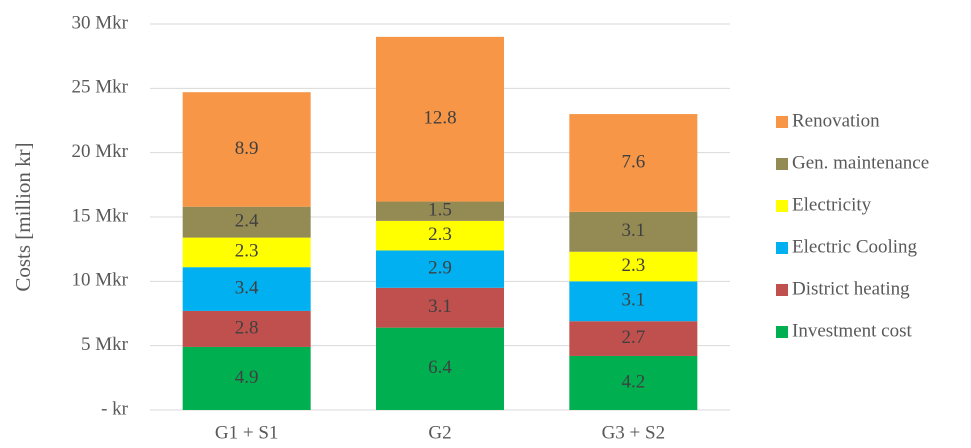  Describe the element at coordinates (105, 344) in the screenshot. I see `y-tick-label: 5 Mkr` at that location.